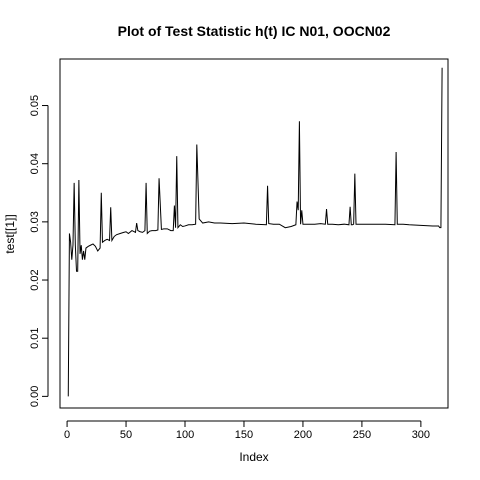  I want to click on y-tick-label: 0.05, so click(35, 105).